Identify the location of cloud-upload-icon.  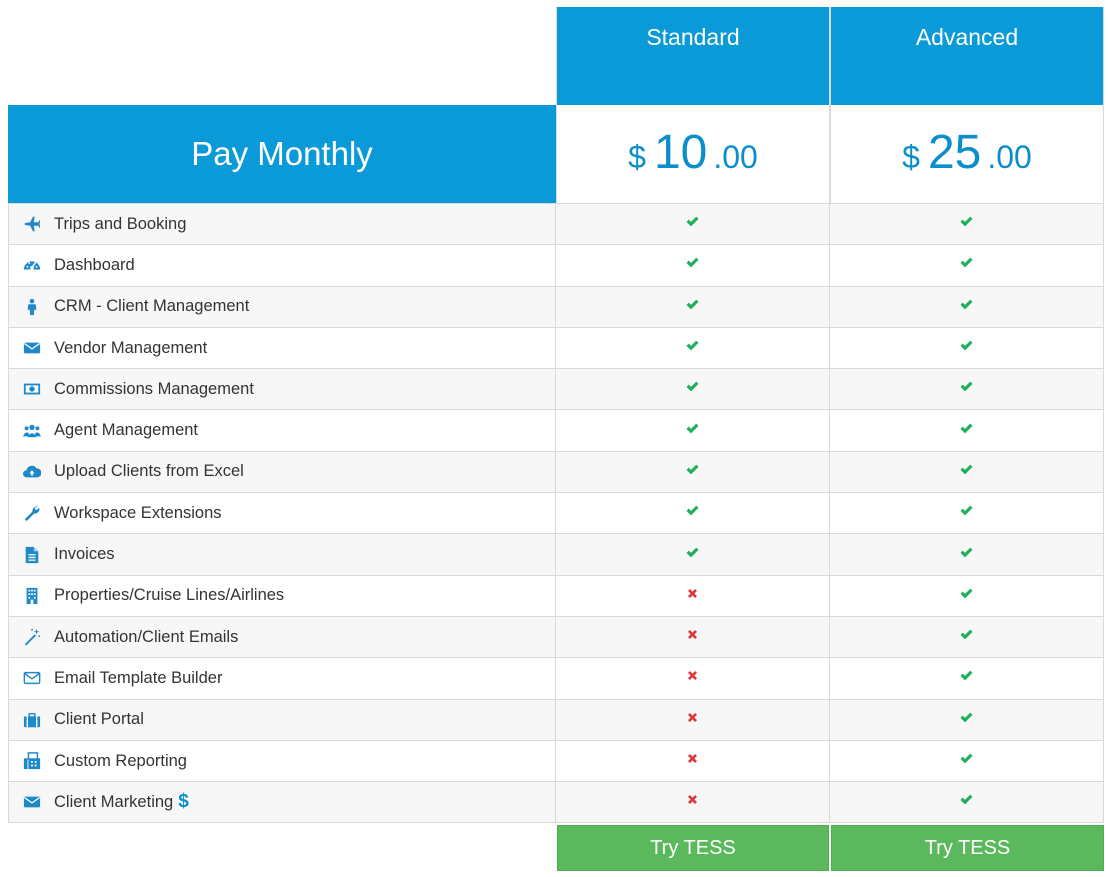
(32, 472).